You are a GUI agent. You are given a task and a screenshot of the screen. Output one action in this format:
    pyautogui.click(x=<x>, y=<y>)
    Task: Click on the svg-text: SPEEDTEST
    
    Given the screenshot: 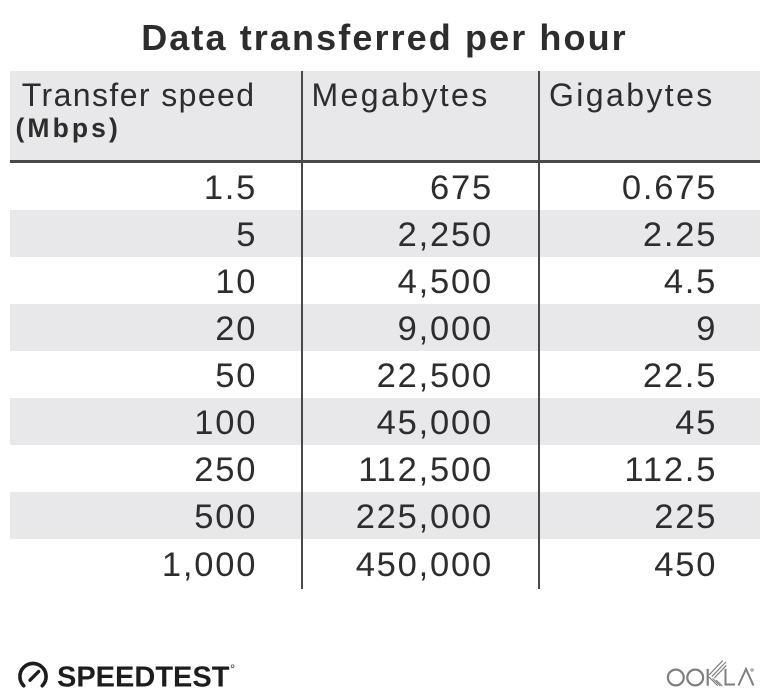 What is the action you would take?
    pyautogui.click(x=143, y=678)
    